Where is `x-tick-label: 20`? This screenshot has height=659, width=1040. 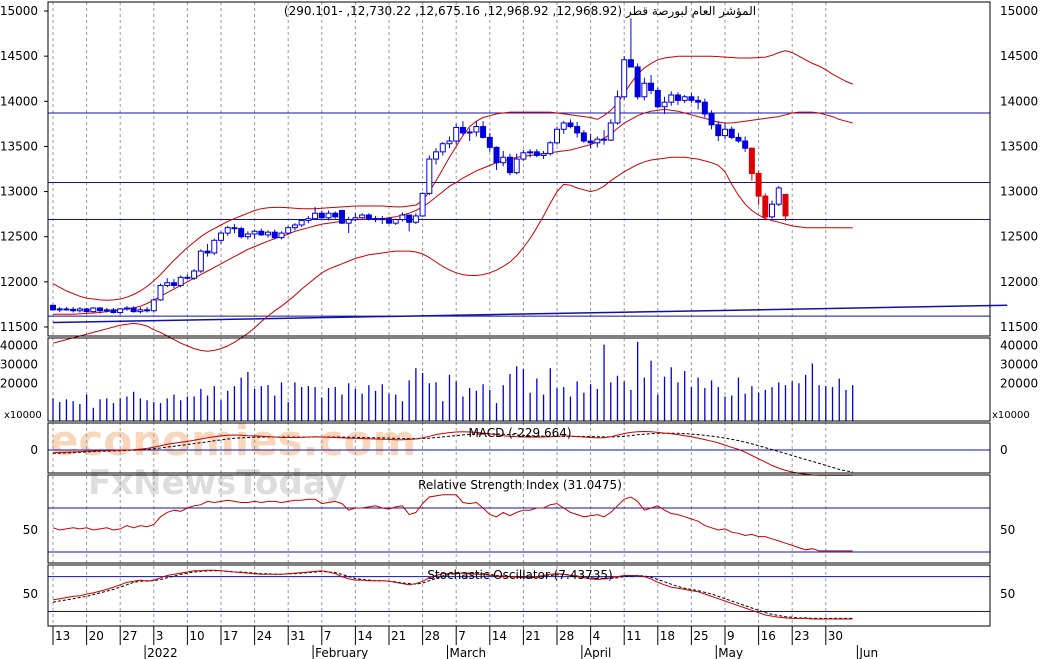
x-tick-label: 20 is located at coordinates (96, 636).